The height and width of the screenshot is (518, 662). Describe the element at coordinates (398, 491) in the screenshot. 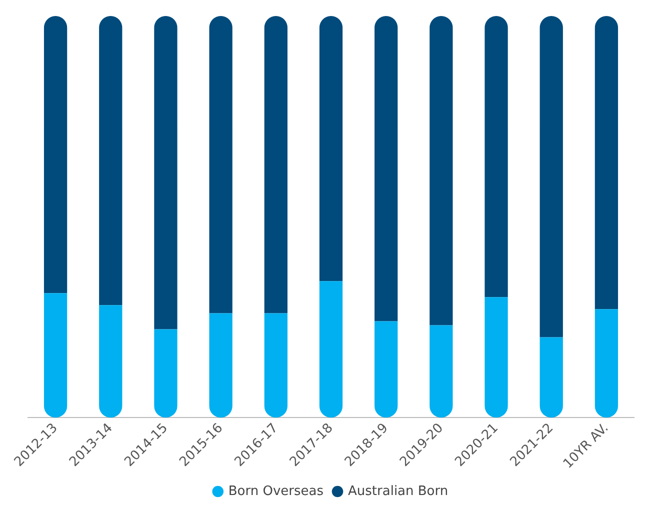

I see `legend-label: Australian Born` at that location.